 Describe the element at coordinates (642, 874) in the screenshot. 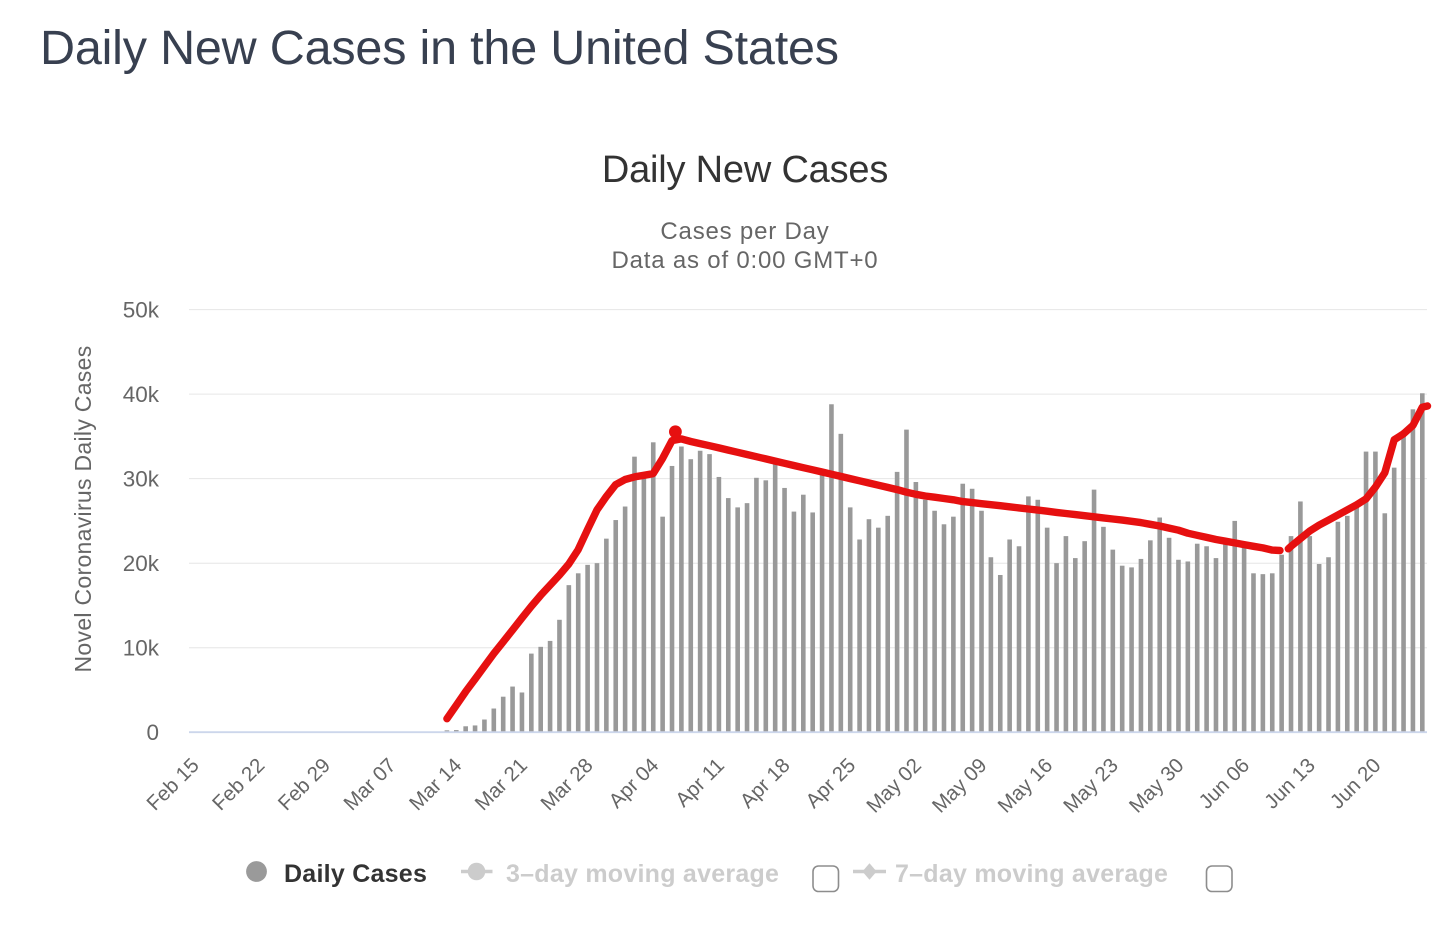

I see `svg-text: 3–day moving average` at that location.